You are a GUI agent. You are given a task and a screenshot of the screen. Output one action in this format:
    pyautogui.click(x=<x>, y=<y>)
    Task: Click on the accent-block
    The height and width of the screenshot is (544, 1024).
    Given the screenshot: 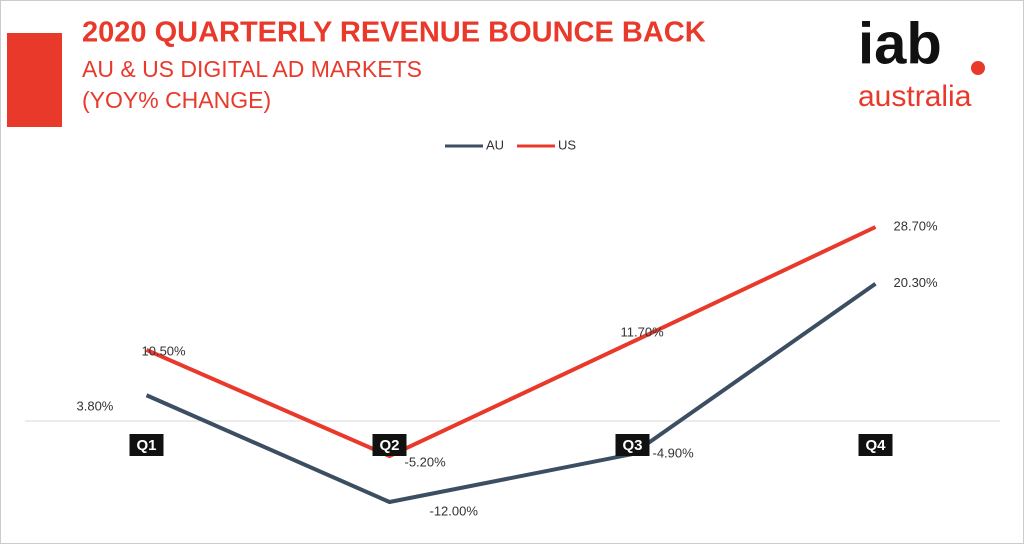 What is the action you would take?
    pyautogui.click(x=34, y=80)
    